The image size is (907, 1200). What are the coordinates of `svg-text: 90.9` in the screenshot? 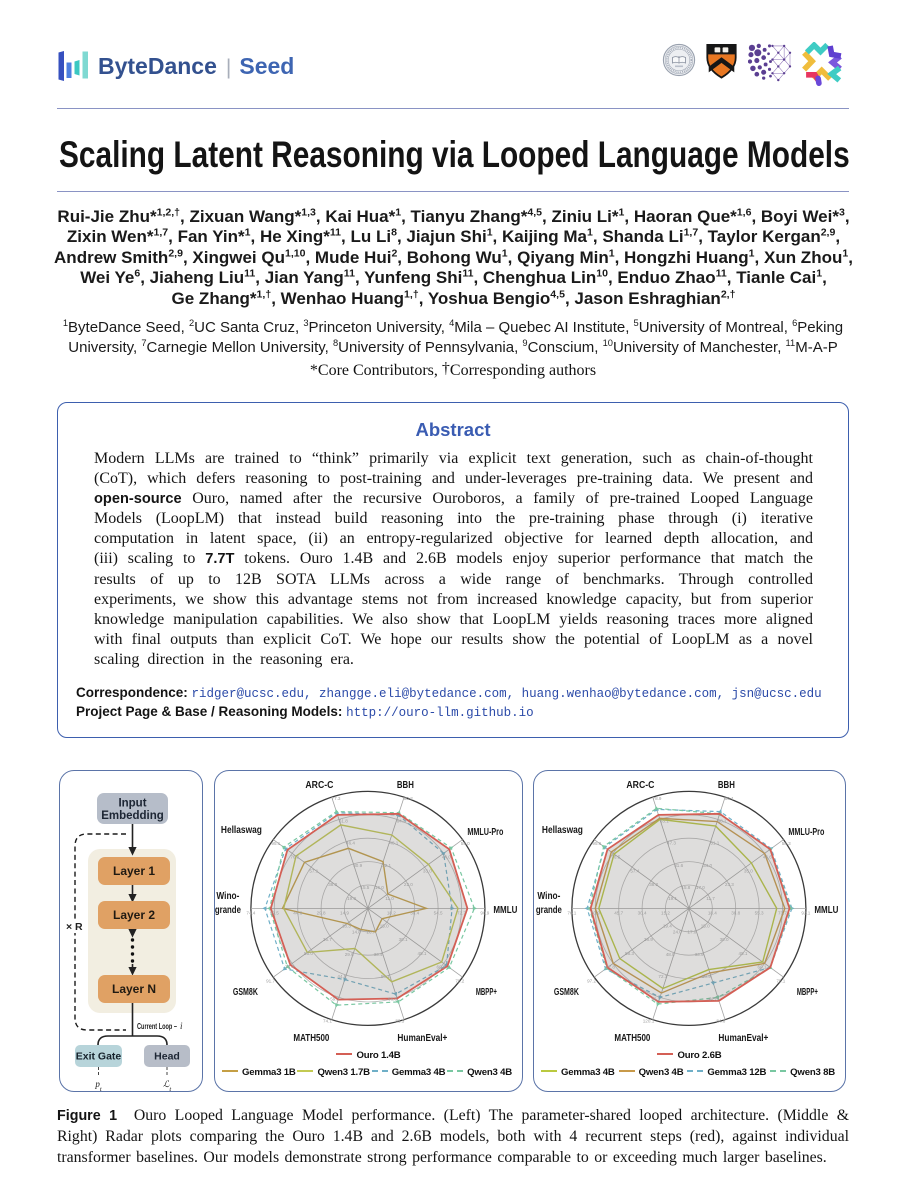 It's located at (484, 912).